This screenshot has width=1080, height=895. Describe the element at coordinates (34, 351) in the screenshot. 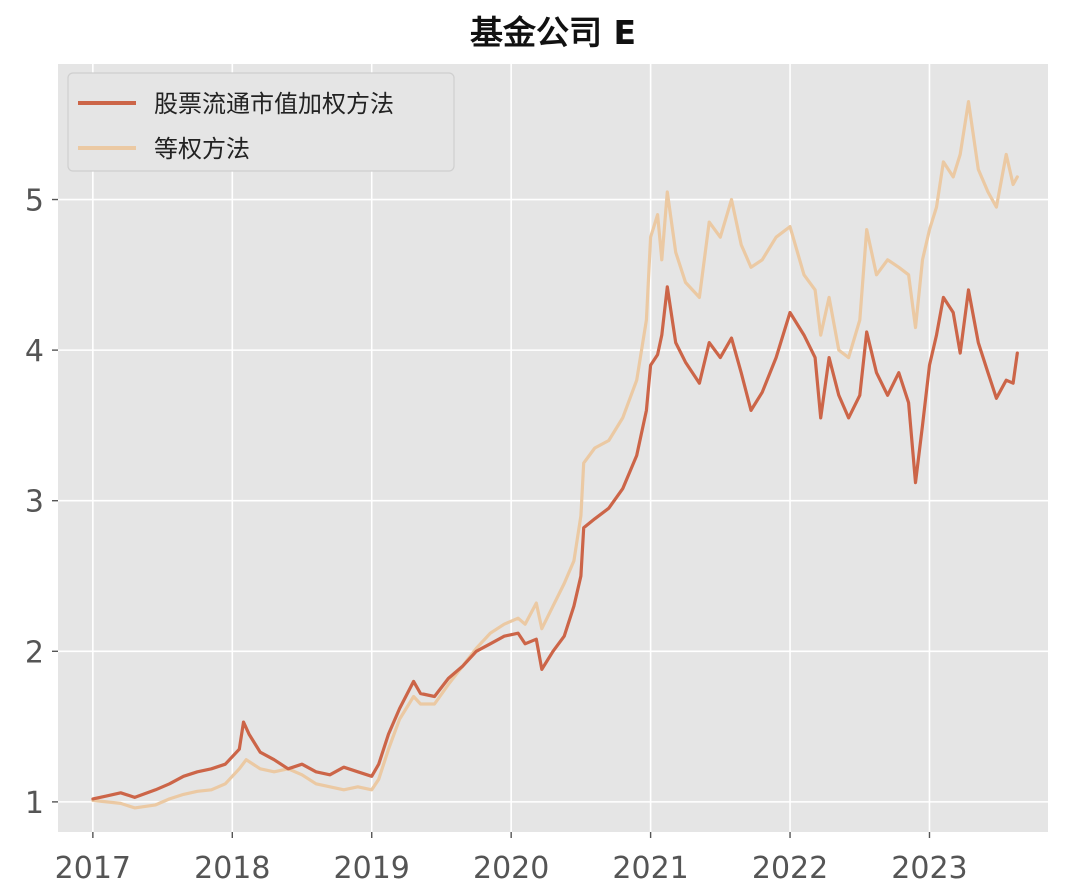

I see `tick-label-y-4: 4` at that location.